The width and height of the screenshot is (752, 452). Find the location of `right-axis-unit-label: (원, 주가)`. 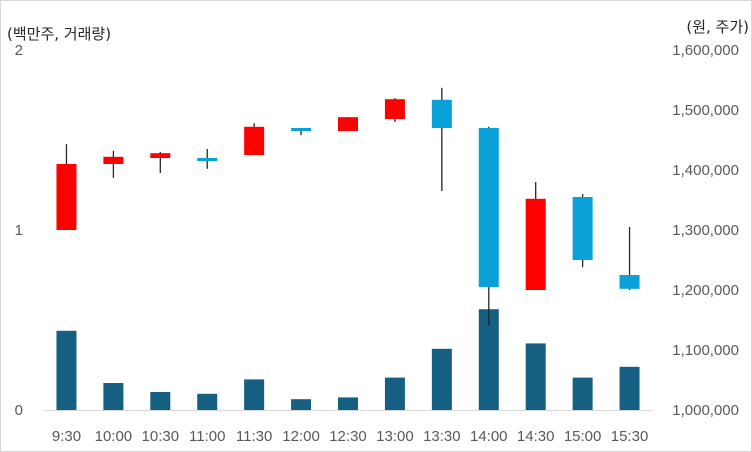

right-axis-unit-label: (원, 주가) is located at coordinates (717, 27).